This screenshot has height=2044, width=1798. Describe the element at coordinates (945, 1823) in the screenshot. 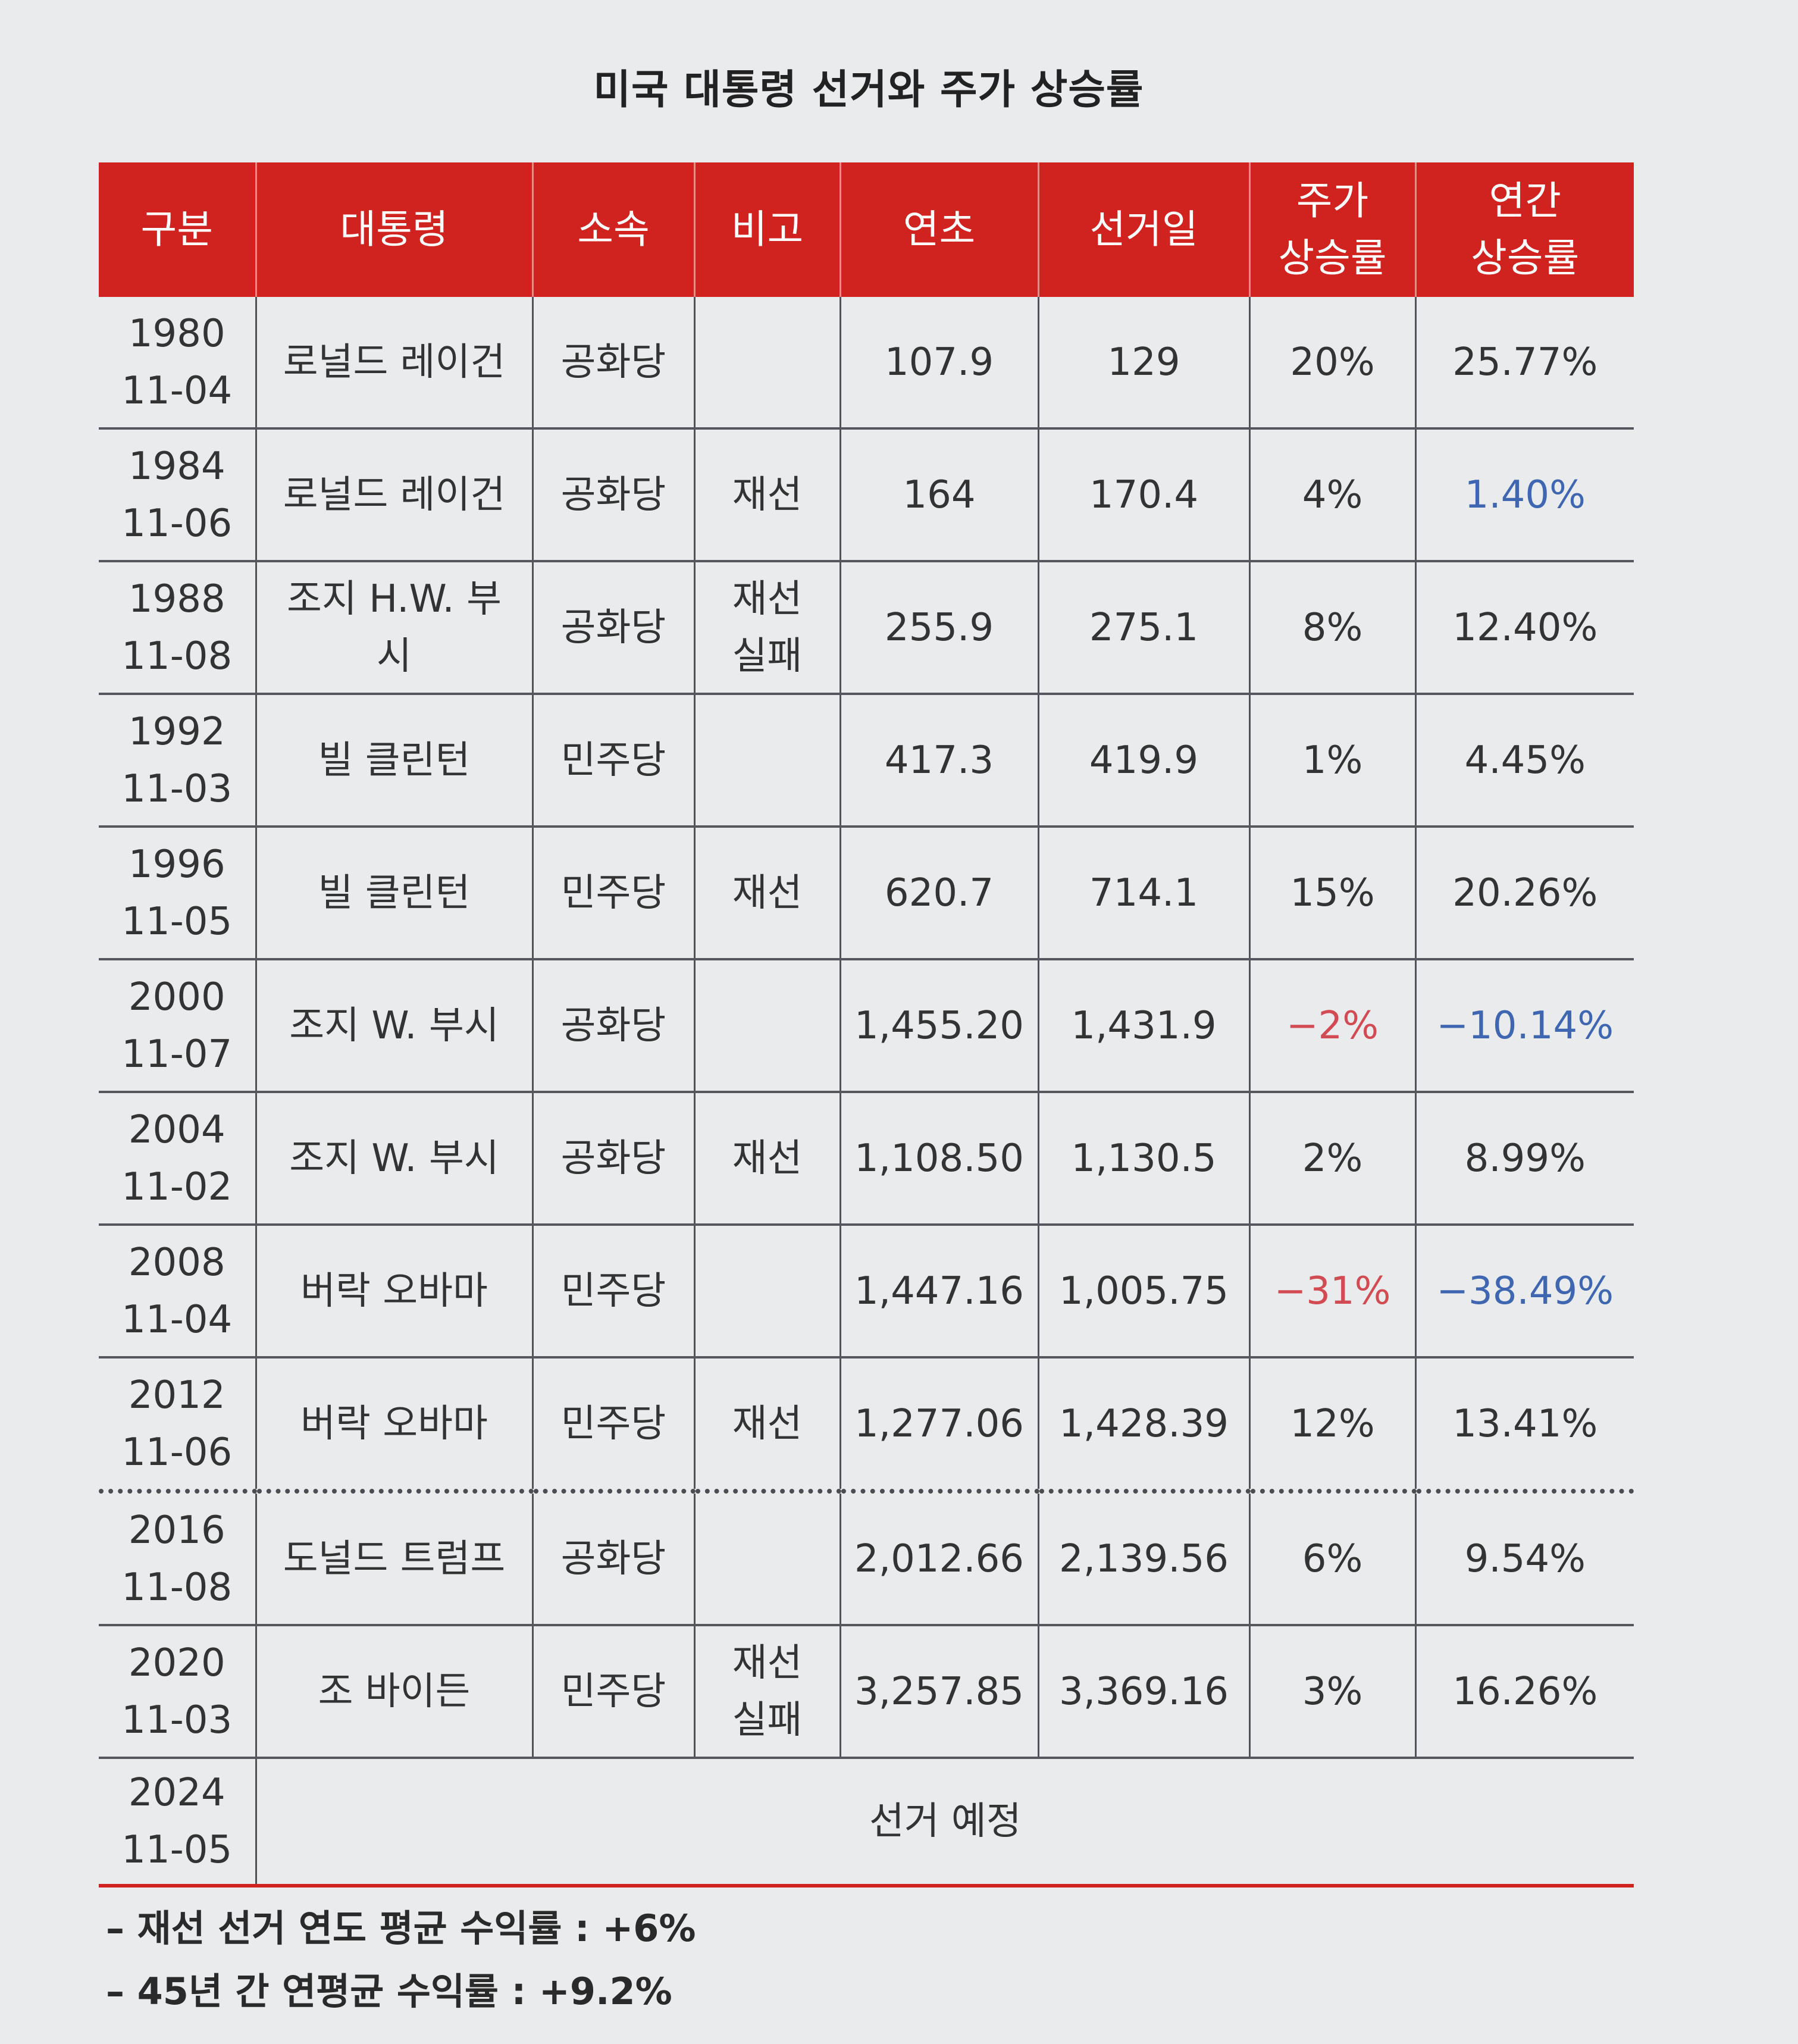

I see `scheduled-election-cell: 선거 예정` at that location.